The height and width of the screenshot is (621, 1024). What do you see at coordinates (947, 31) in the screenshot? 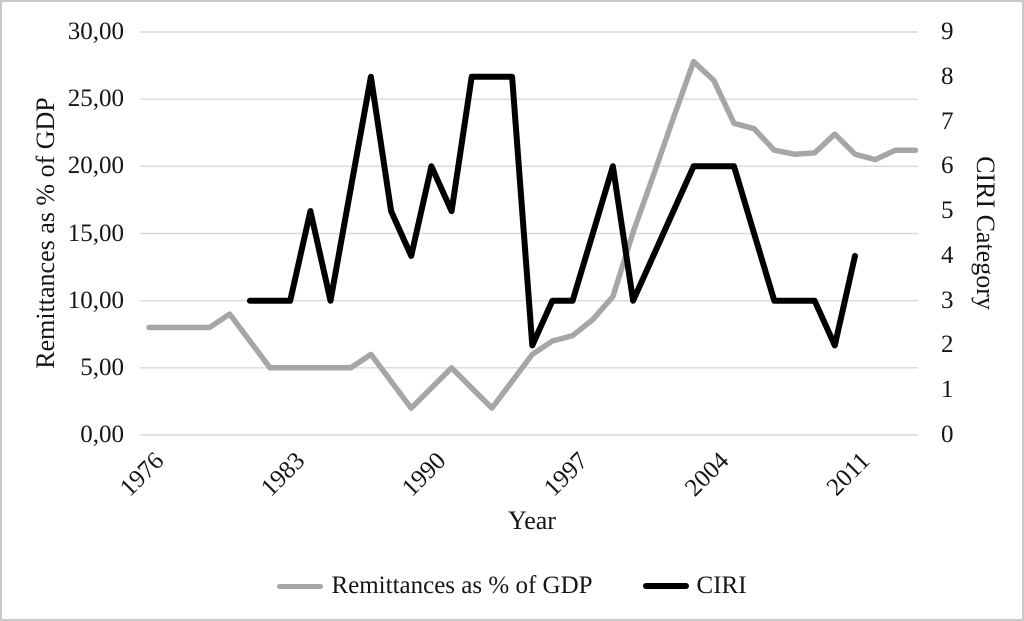
I see `right-y-tick-label: 9` at bounding box center [947, 31].